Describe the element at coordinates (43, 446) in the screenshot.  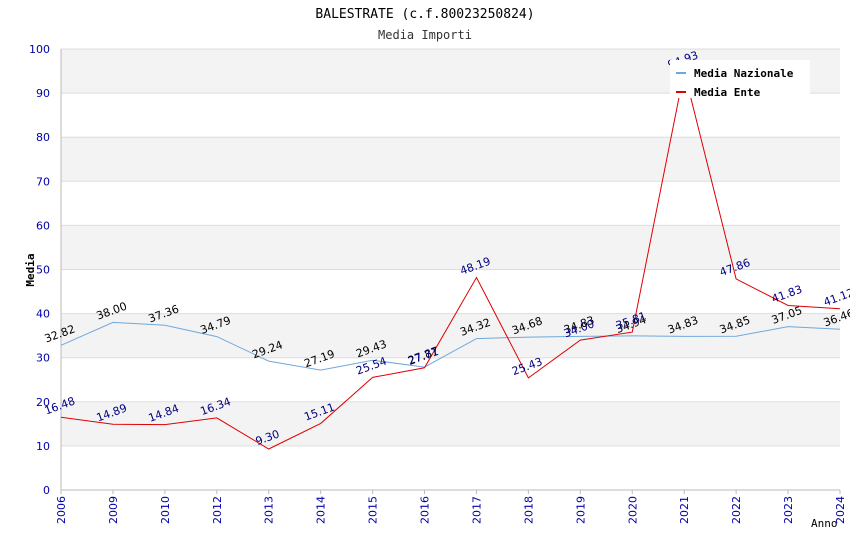
I see `y-tick-10: 10` at that location.